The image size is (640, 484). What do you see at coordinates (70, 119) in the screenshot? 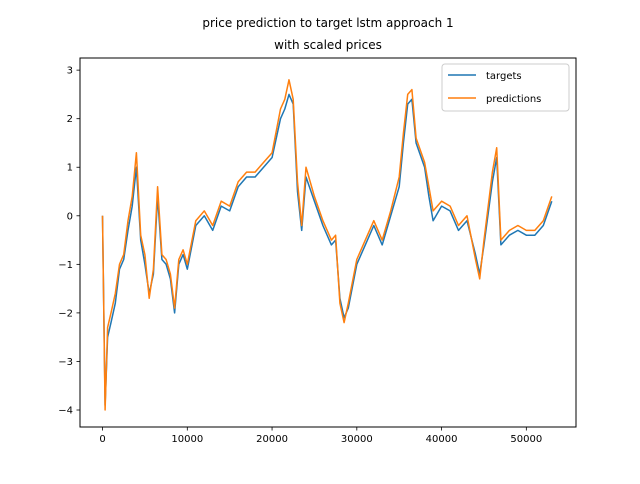
I see `y-tick-label: 2` at bounding box center [70, 119].